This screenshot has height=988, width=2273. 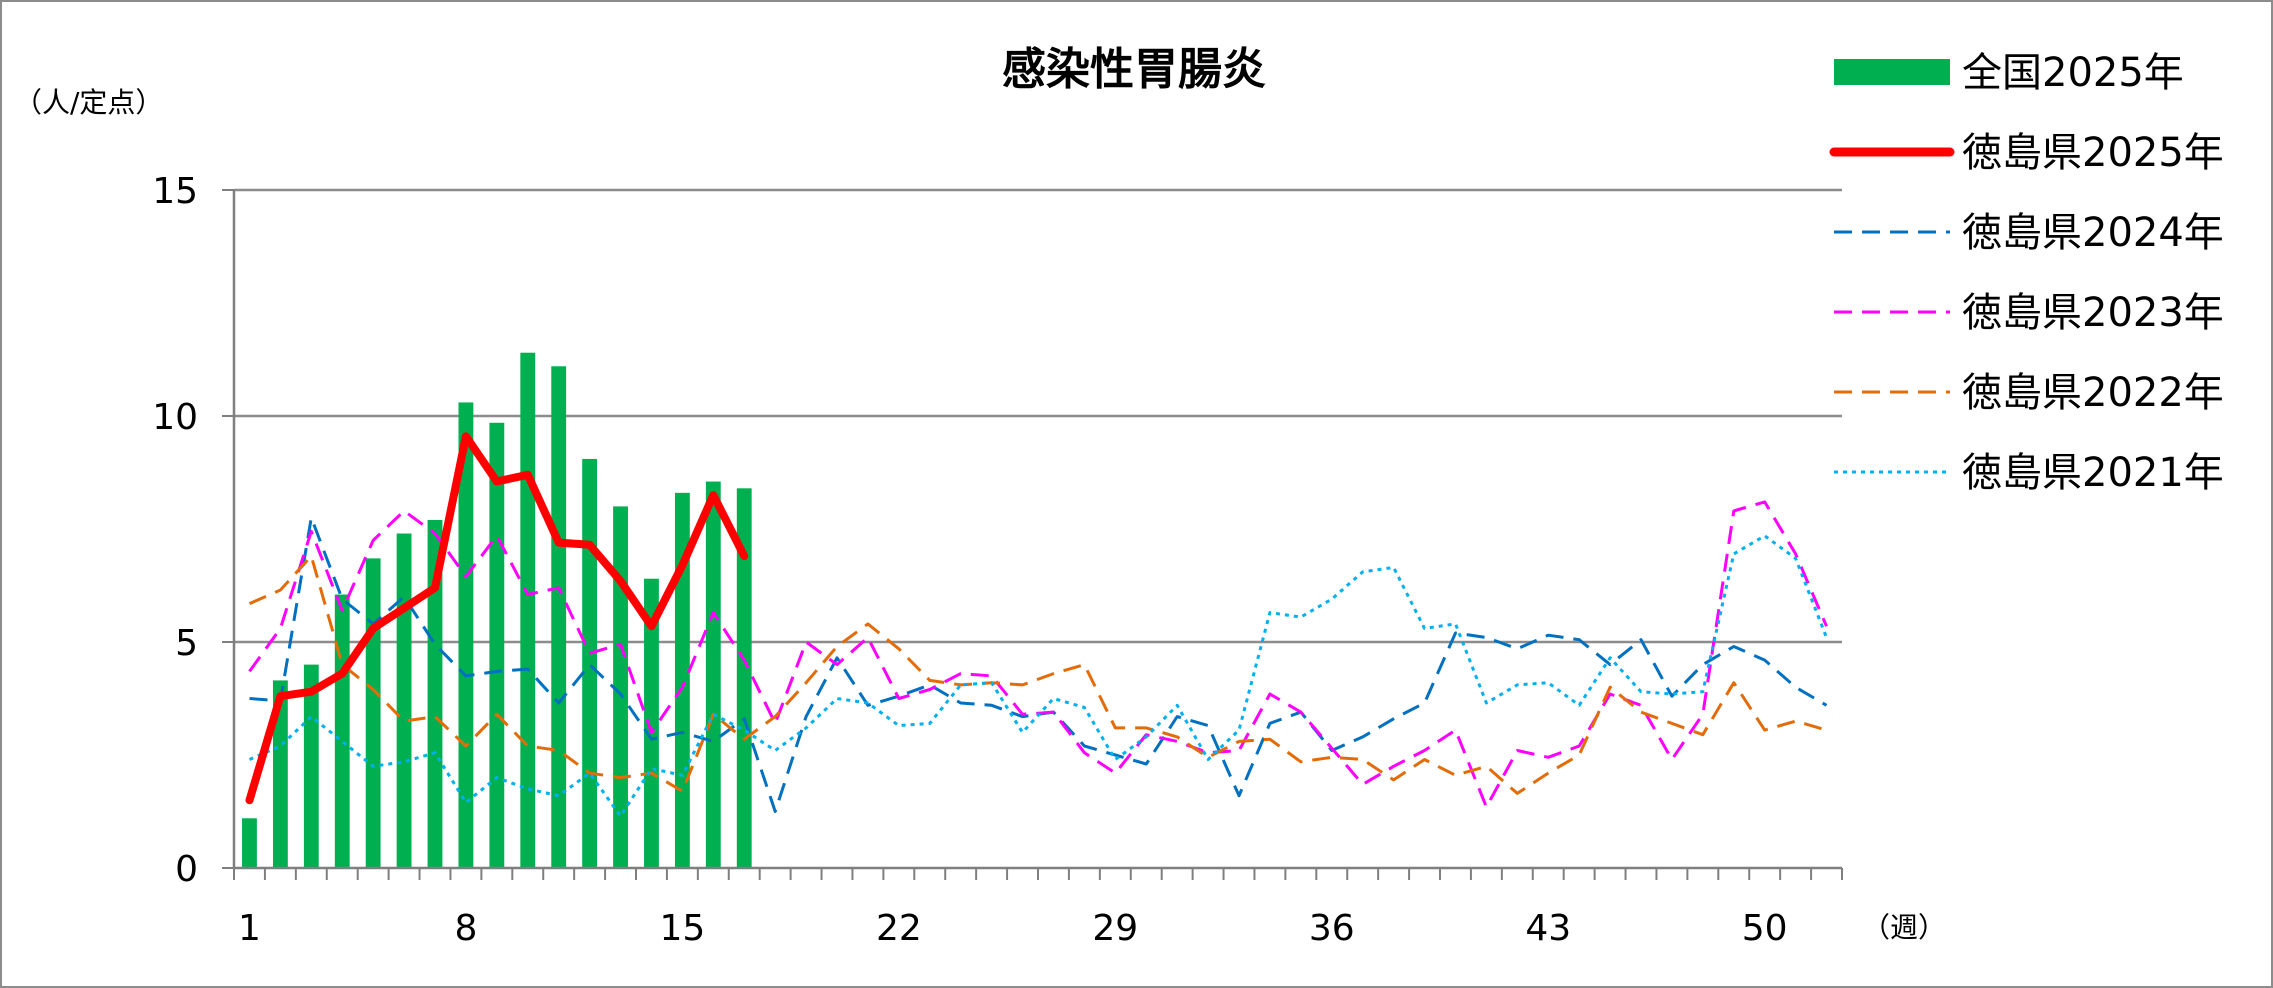 What do you see at coordinates (1765, 928) in the screenshot?
I see `x-tick-label: 50` at bounding box center [1765, 928].